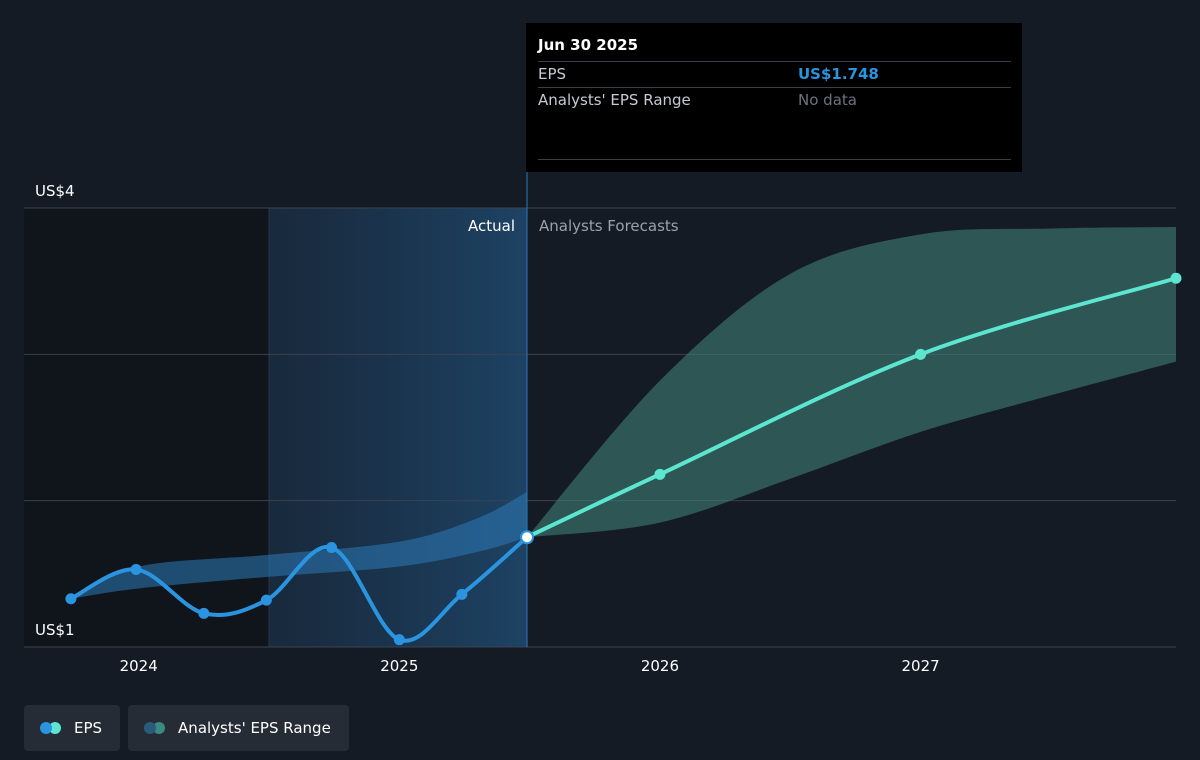 The width and height of the screenshot is (1200, 760). I want to click on tooltip-eps-label: EPS, so click(552, 74).